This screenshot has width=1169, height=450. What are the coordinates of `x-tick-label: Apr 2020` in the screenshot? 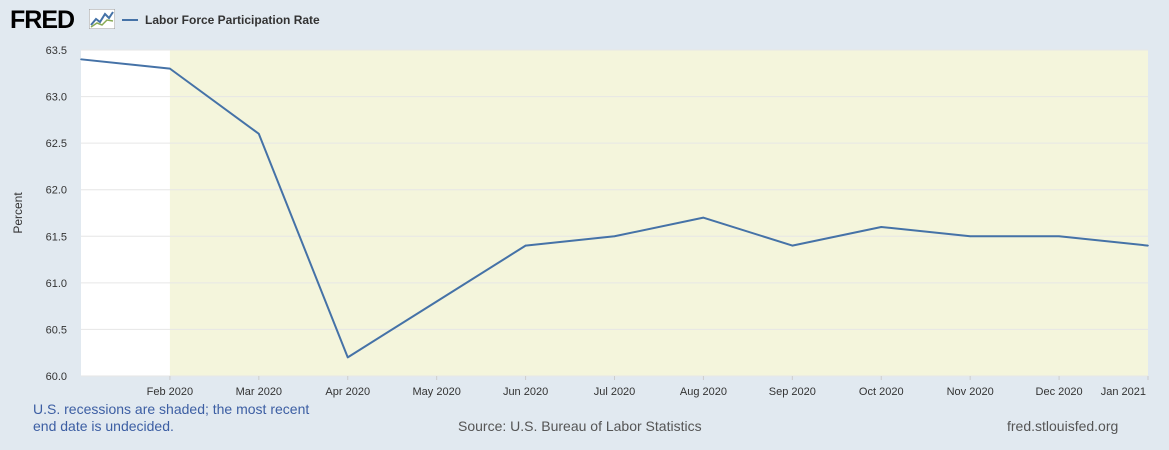 It's located at (347, 392).